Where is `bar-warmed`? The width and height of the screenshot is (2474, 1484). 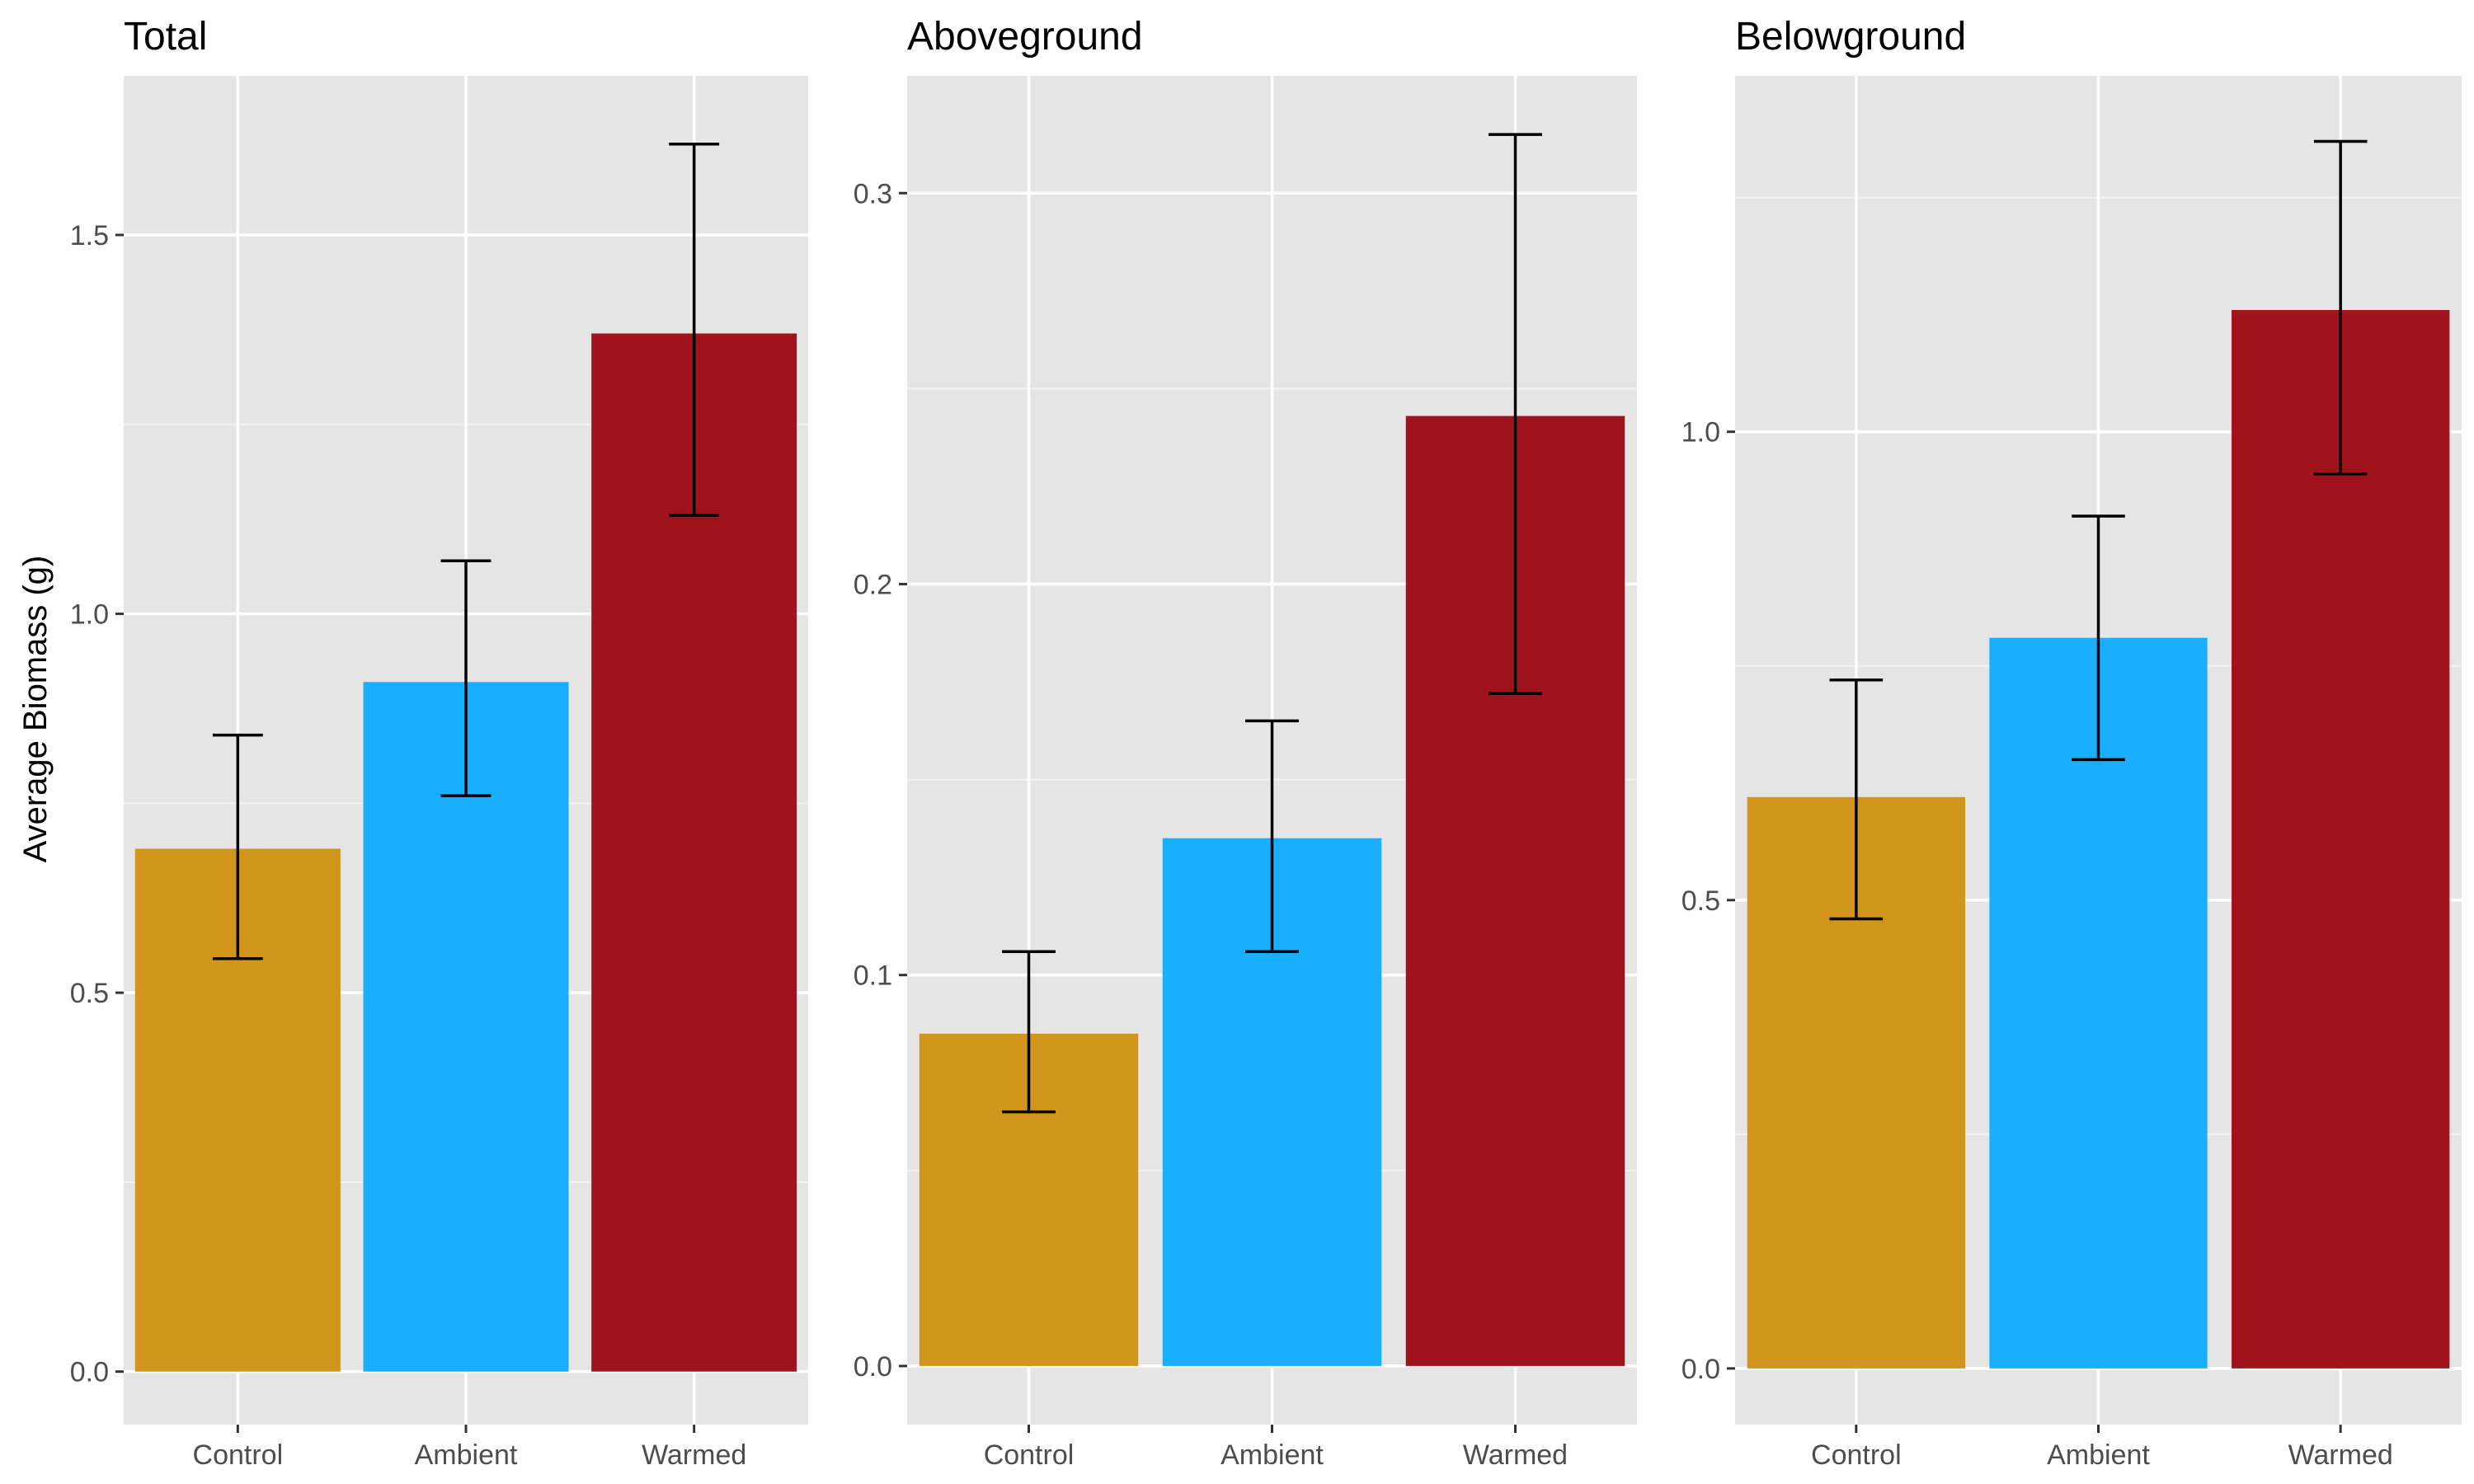 bar-warmed is located at coordinates (2341, 839).